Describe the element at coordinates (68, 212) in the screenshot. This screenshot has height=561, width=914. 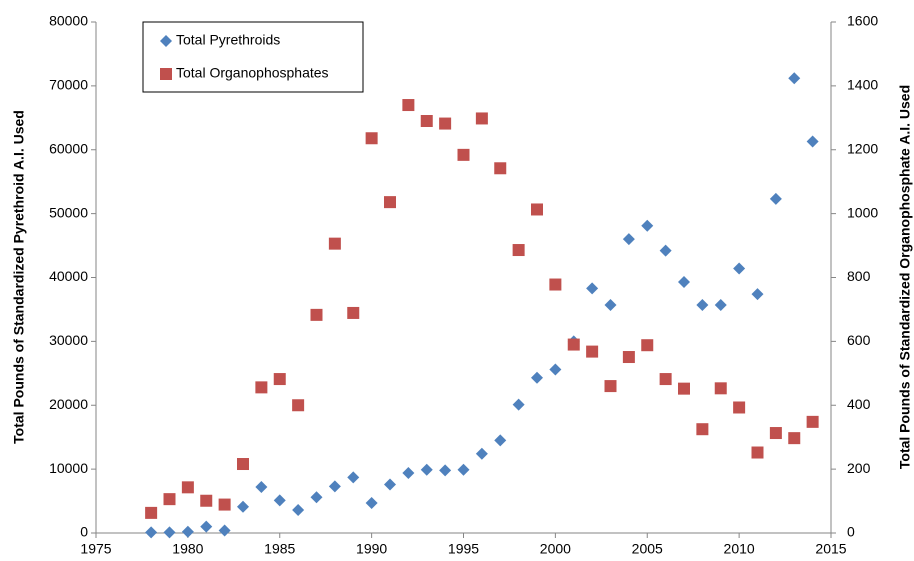
I see `y-tick-label: 50000` at that location.